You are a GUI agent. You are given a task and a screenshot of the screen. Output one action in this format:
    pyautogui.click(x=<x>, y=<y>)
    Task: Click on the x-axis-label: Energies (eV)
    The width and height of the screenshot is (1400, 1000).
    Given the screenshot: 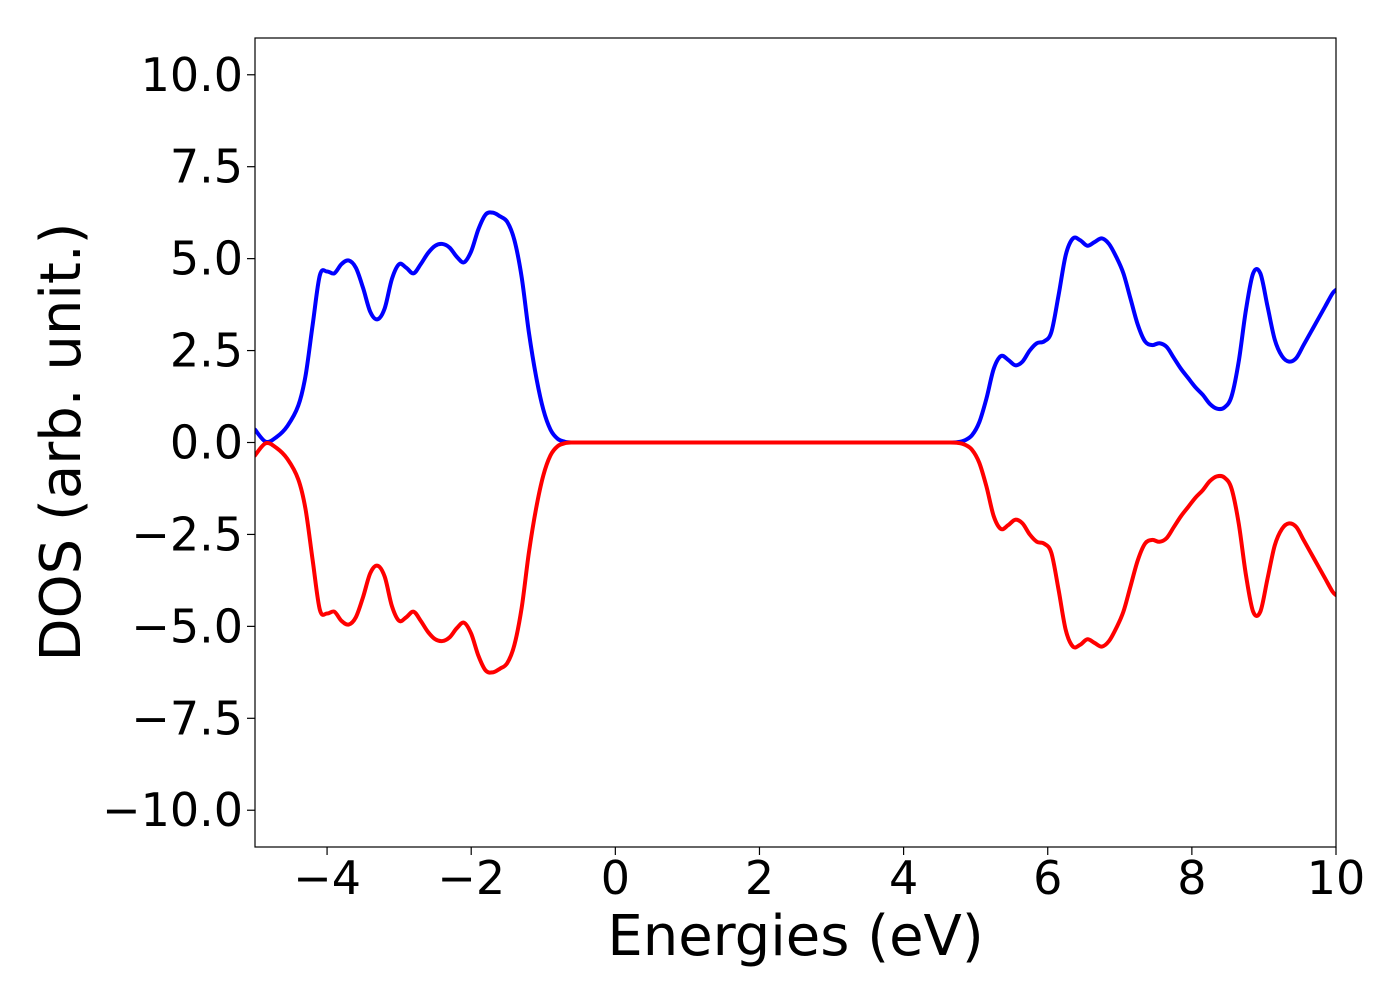 What is the action you would take?
    pyautogui.click(x=795, y=936)
    